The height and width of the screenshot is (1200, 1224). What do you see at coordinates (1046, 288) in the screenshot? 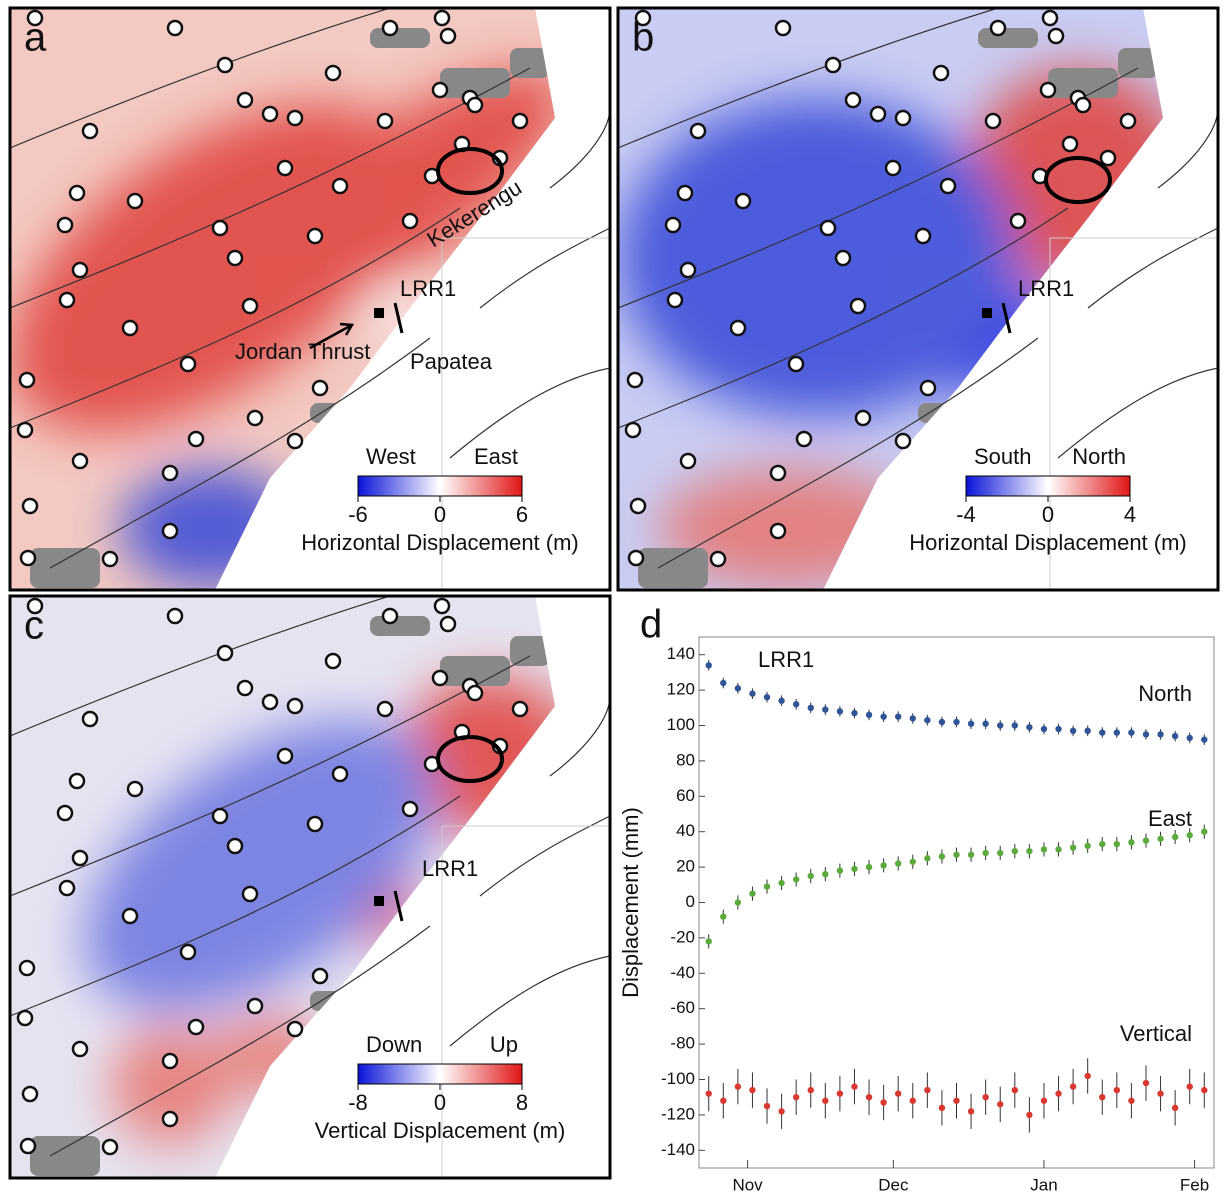
I see `map-annotation: LRR1` at bounding box center [1046, 288].